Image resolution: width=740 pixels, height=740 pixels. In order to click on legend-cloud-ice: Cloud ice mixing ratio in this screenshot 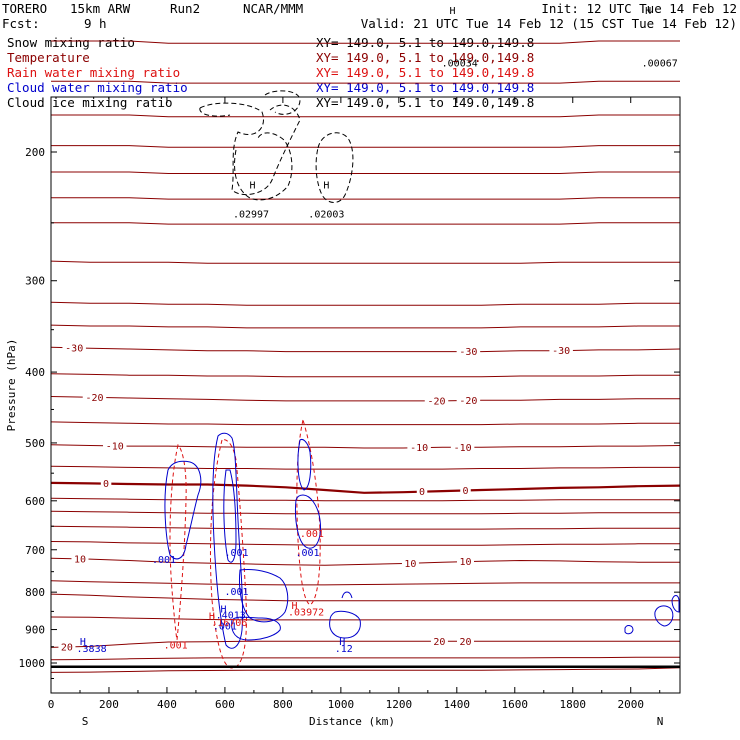, I will do `click(90, 102)`.